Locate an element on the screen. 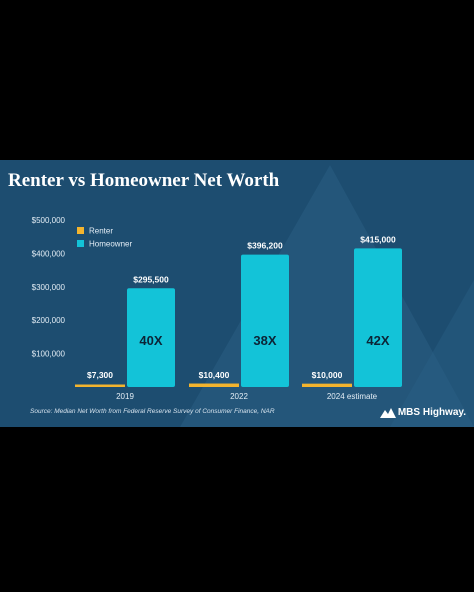 This screenshot has width=474, height=592. y-tick-label: $400,000 is located at coordinates (49, 253).